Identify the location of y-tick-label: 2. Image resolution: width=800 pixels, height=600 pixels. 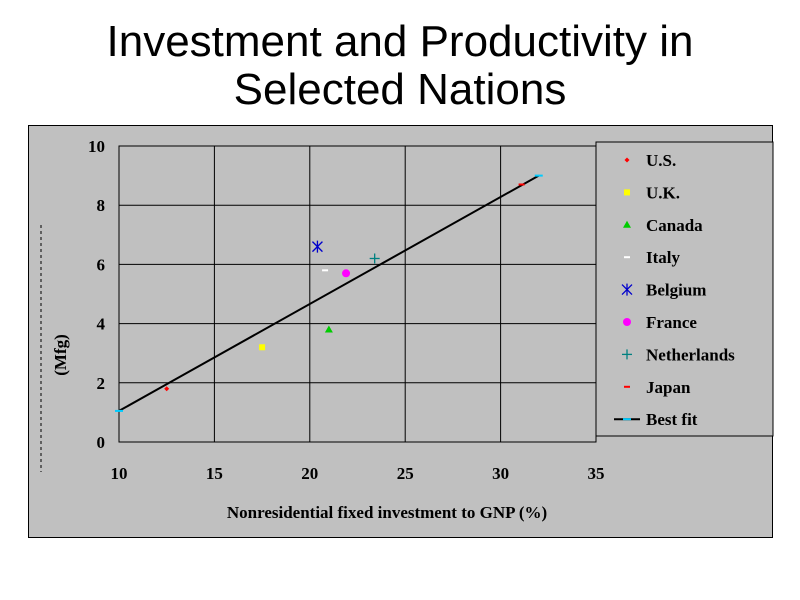
(101, 383).